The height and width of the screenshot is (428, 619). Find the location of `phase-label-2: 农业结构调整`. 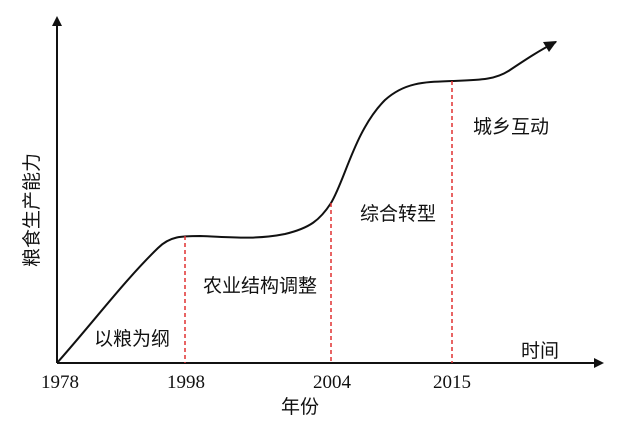

phase-label-2: 农业结构调整 is located at coordinates (260, 286).